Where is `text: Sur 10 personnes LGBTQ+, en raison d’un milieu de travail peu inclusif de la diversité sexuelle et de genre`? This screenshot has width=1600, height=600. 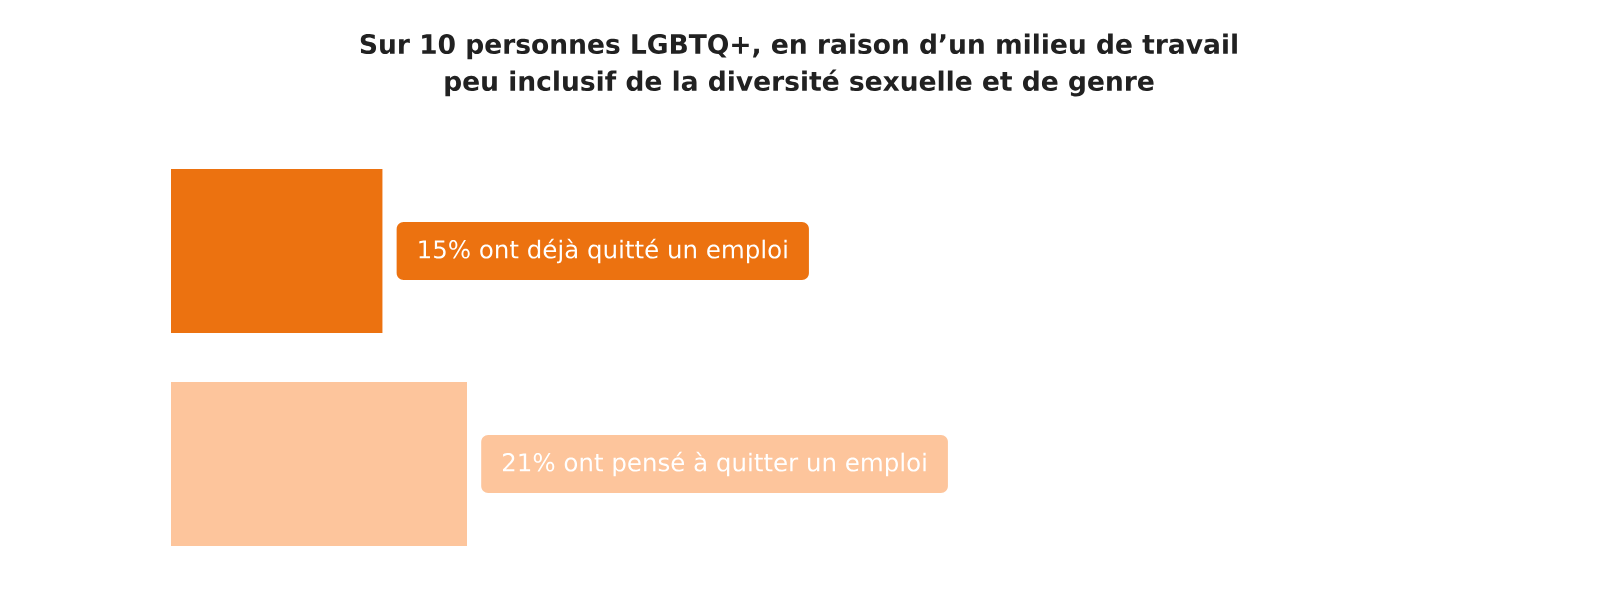
text: Sur 10 personnes LGBTQ+, en raison d’un milieu de travail peu inclusif de la diversité sexuelle et de genre is located at coordinates (798, 65).